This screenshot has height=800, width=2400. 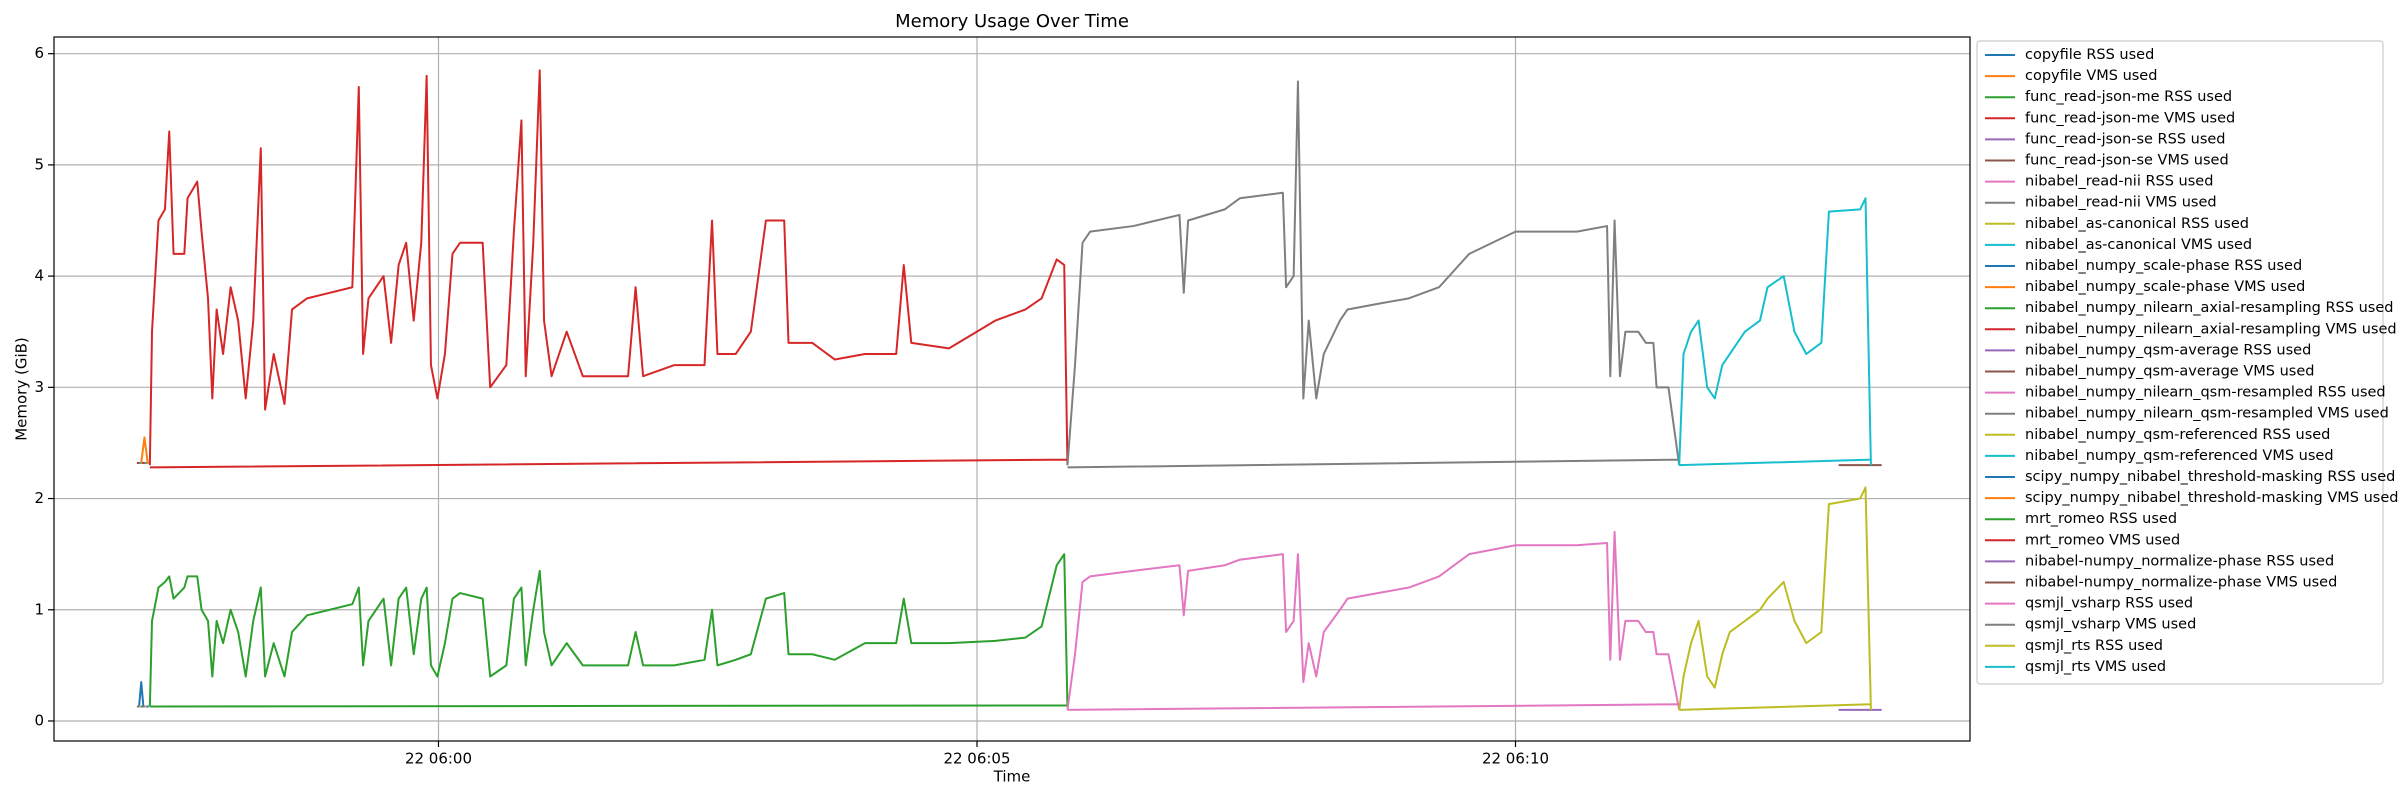 I want to click on legend-label: qsmjl_rts VMS used, so click(x=2095, y=667).